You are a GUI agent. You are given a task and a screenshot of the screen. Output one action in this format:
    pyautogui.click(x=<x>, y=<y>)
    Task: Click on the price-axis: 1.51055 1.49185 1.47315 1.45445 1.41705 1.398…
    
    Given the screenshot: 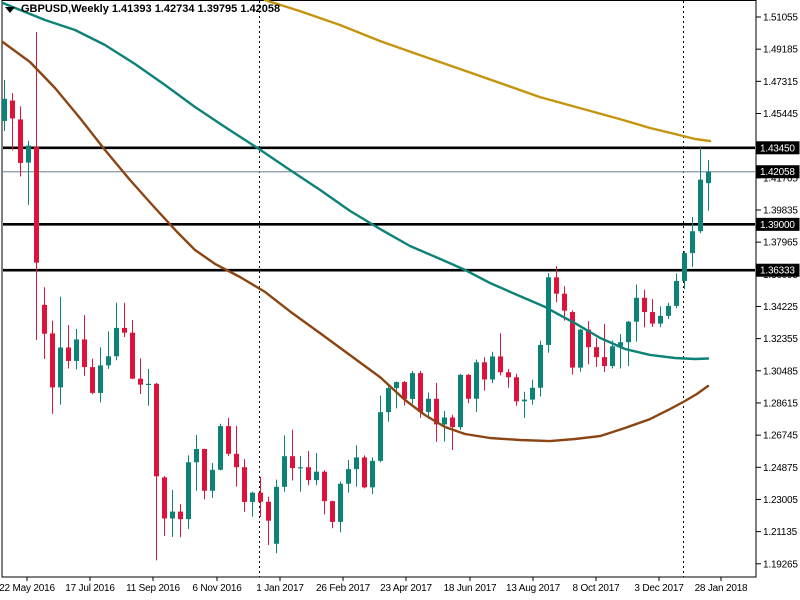 What is the action you would take?
    pyautogui.click(x=778, y=292)
    